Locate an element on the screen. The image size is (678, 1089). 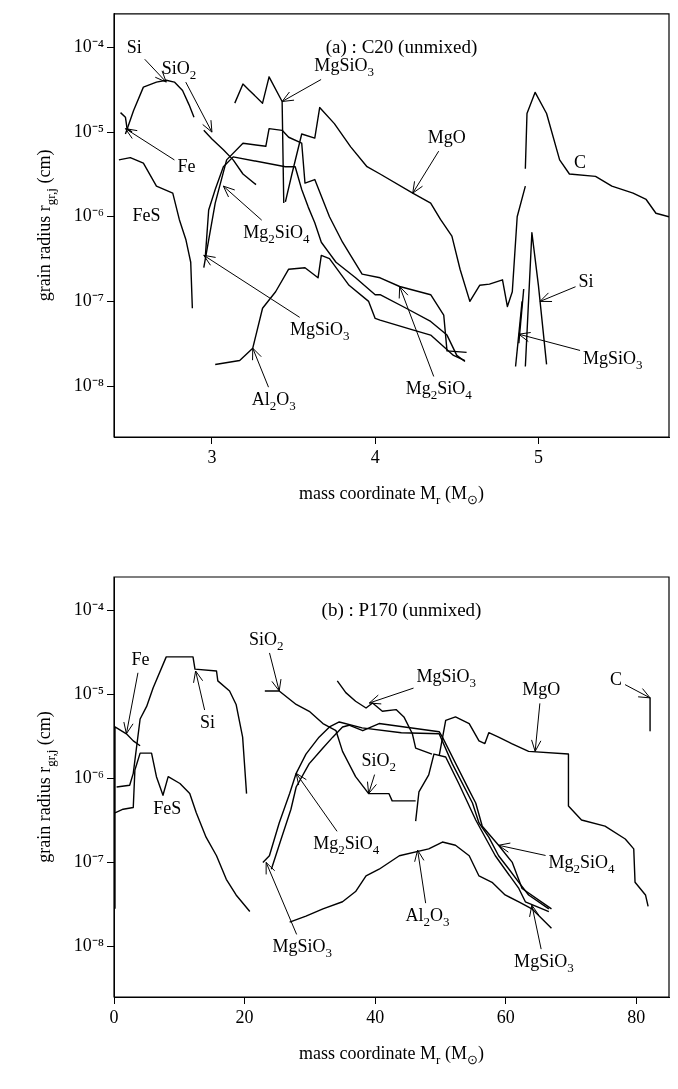
x-tick-label: 3 is located at coordinates (212, 456).